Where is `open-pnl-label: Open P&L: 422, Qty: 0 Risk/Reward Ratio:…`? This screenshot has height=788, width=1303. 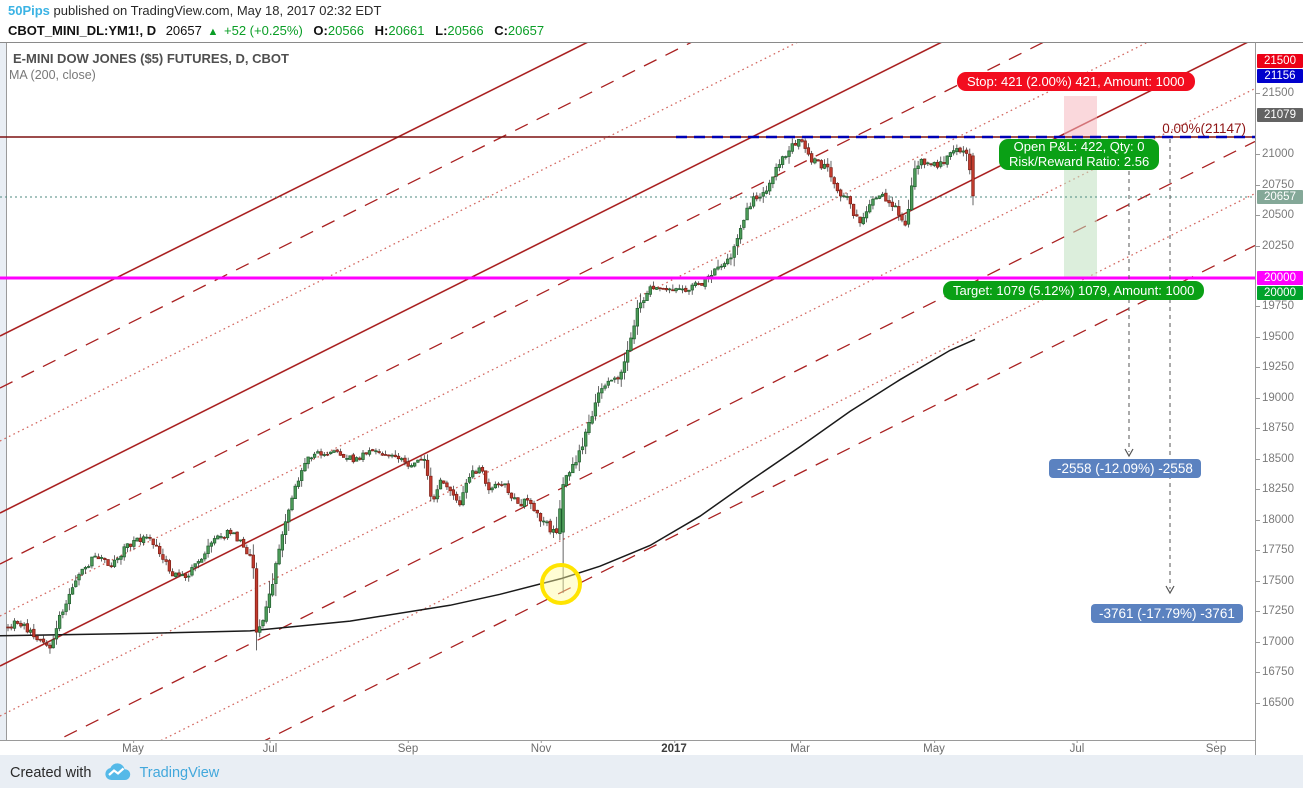 open-pnl-label: Open P&L: 422, Qty: 0 Risk/Reward Ratio:… is located at coordinates (1079, 154).